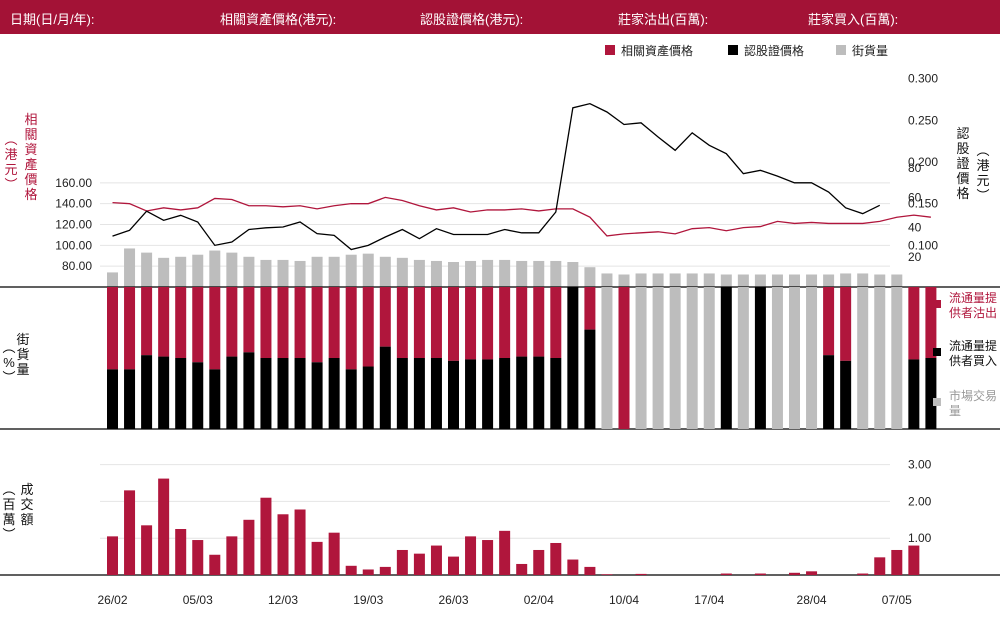 This screenshot has height=620, width=1000. Describe the element at coordinates (915, 257) in the screenshot. I see `pct-tick-label: 20` at that location.